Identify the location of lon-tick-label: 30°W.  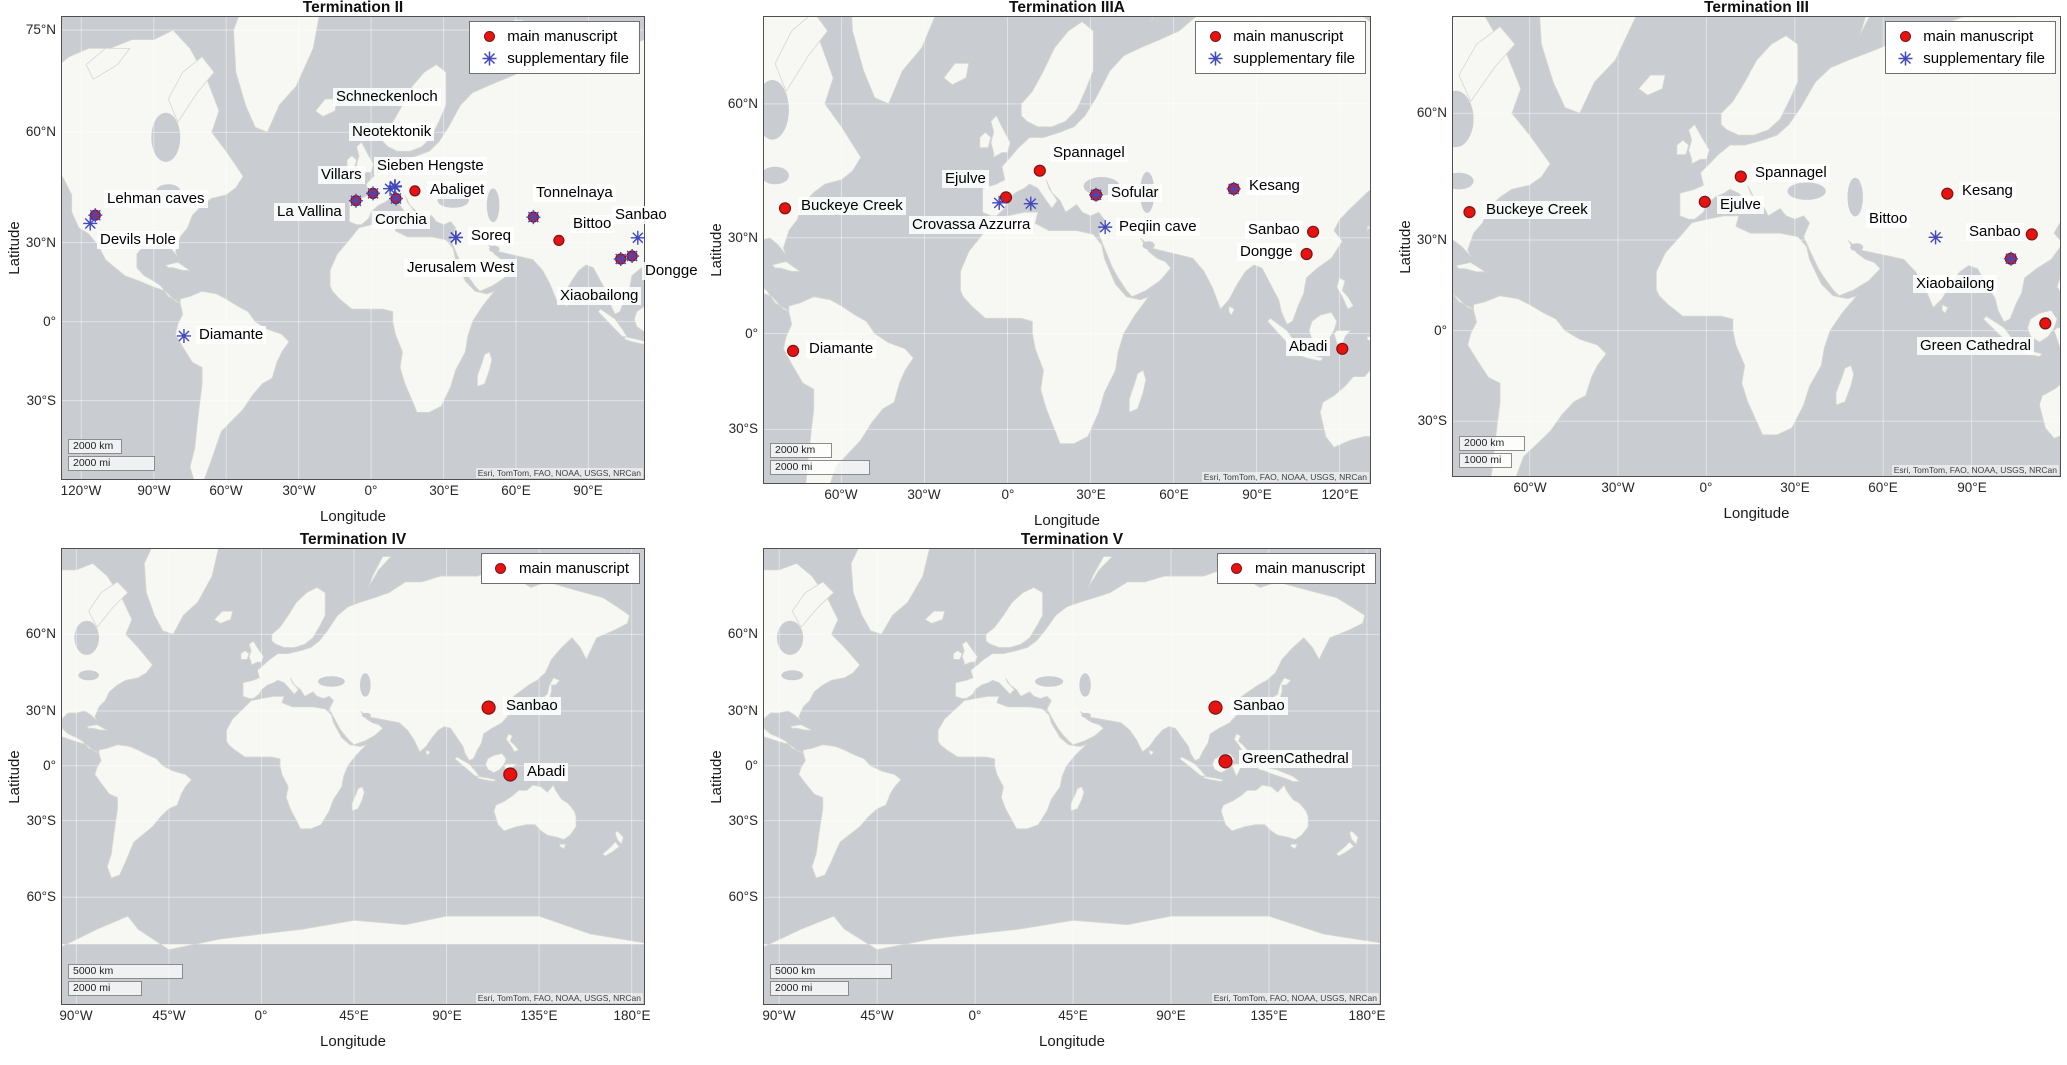
(924, 494).